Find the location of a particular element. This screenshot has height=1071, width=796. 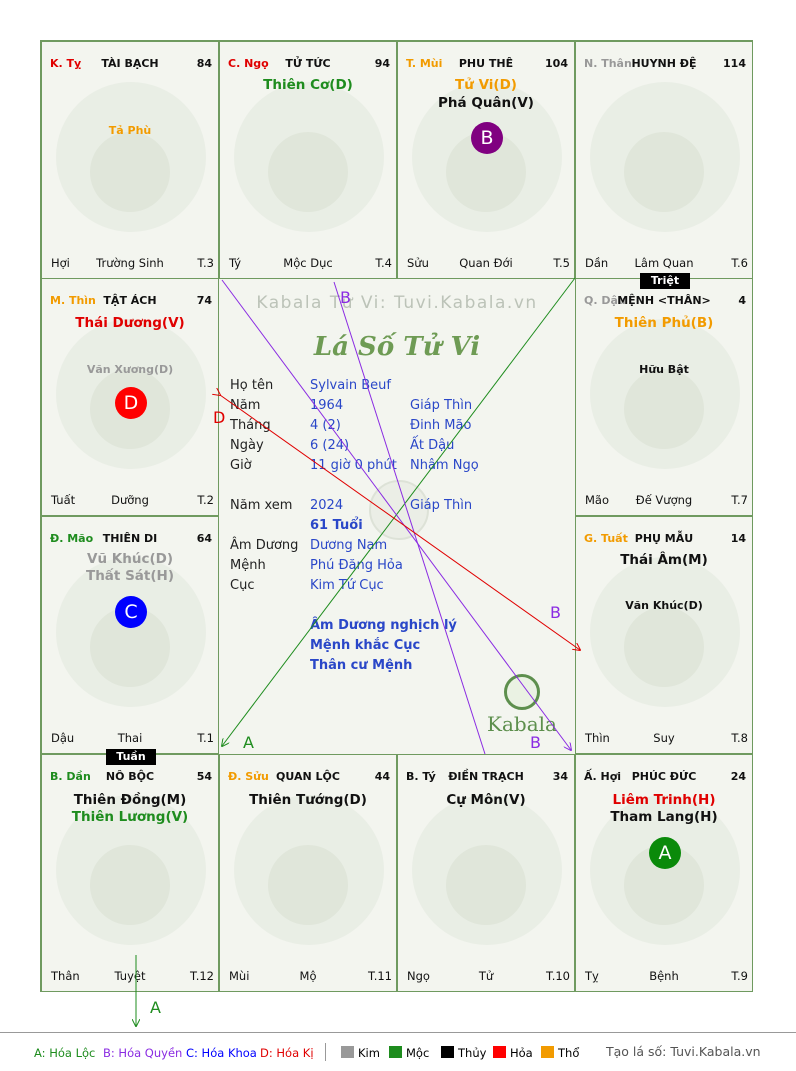

palace-number: 84 is located at coordinates (204, 63).